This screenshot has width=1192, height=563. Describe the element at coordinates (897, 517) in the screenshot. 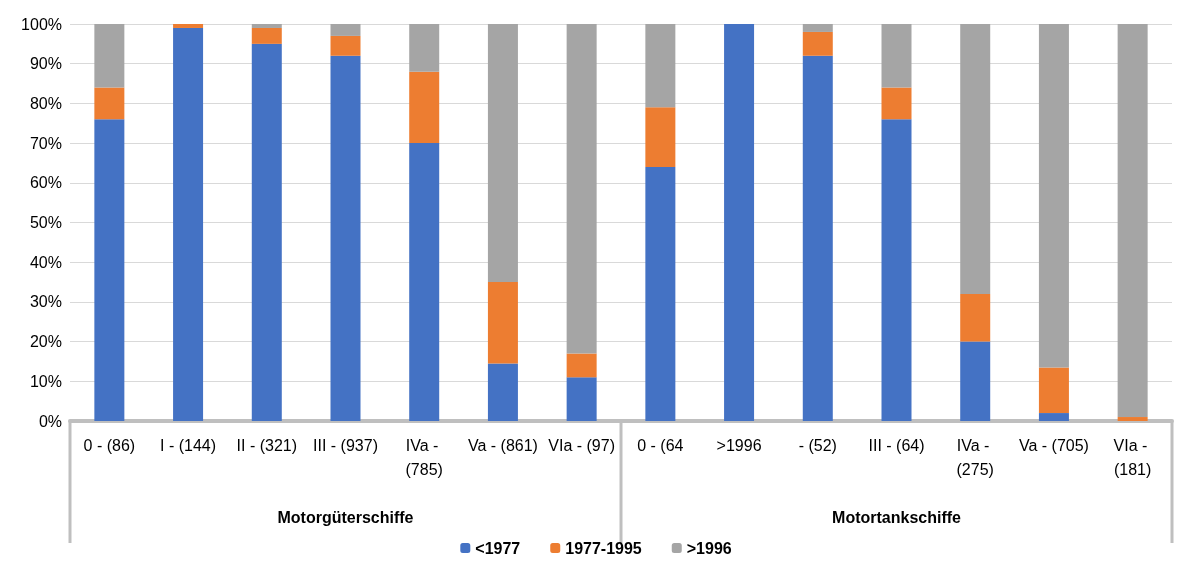

I see `text: Motortankschiffe` at that location.